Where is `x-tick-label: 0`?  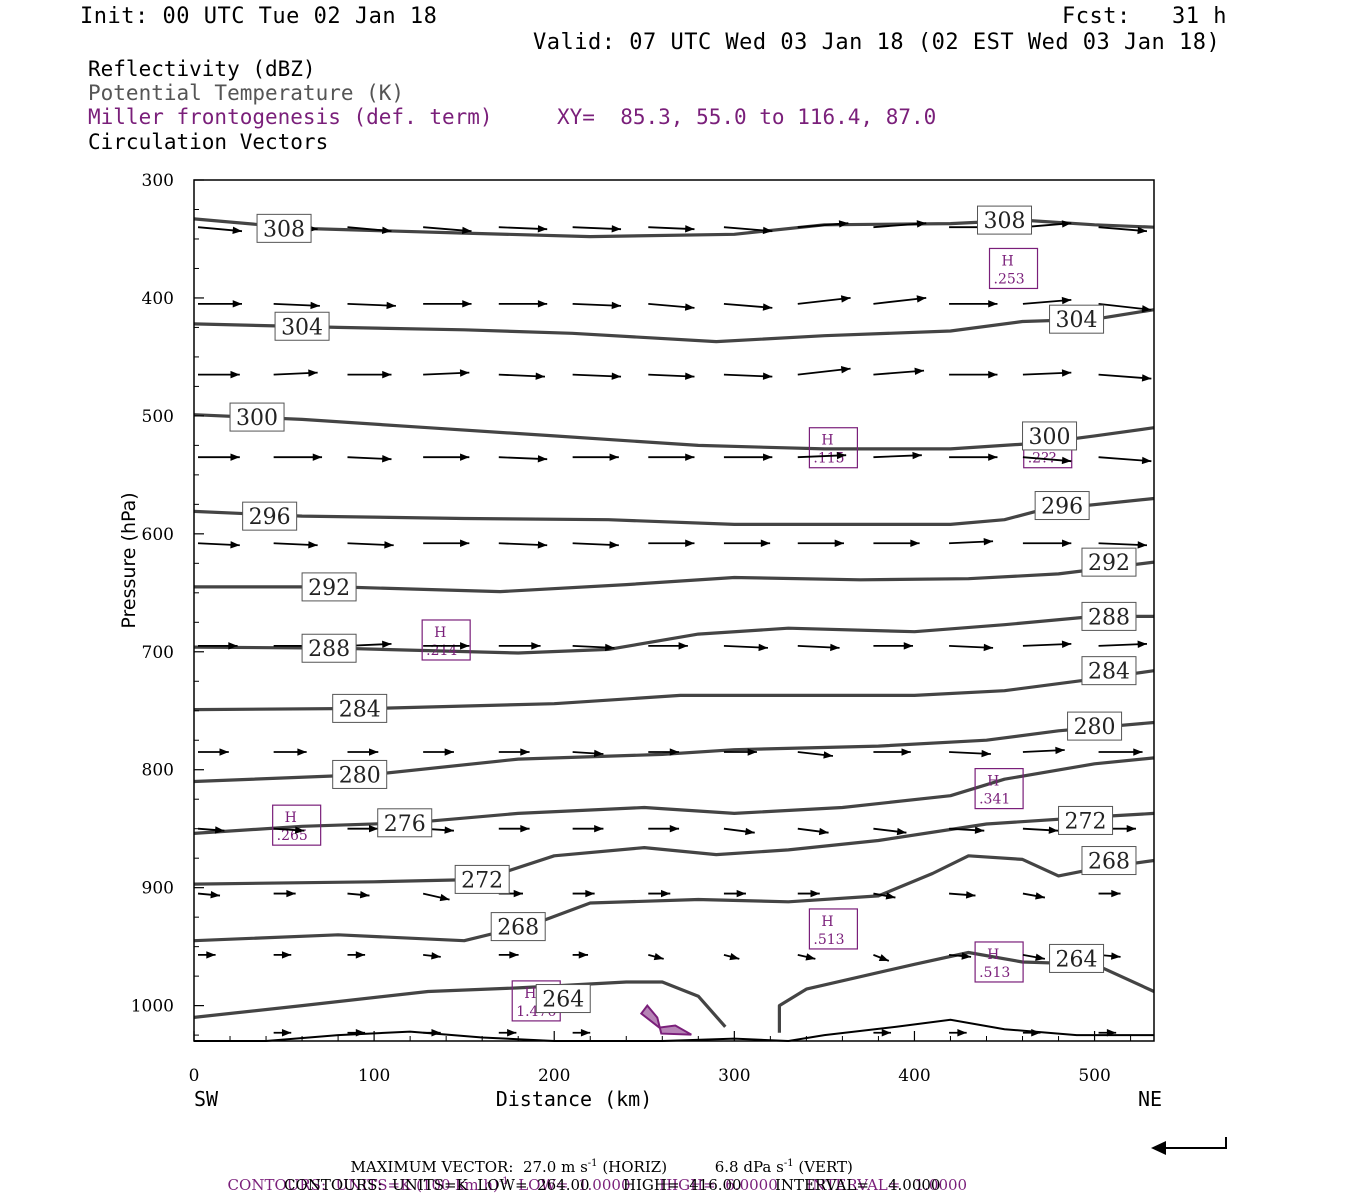 x-tick-label: 0 is located at coordinates (194, 1076).